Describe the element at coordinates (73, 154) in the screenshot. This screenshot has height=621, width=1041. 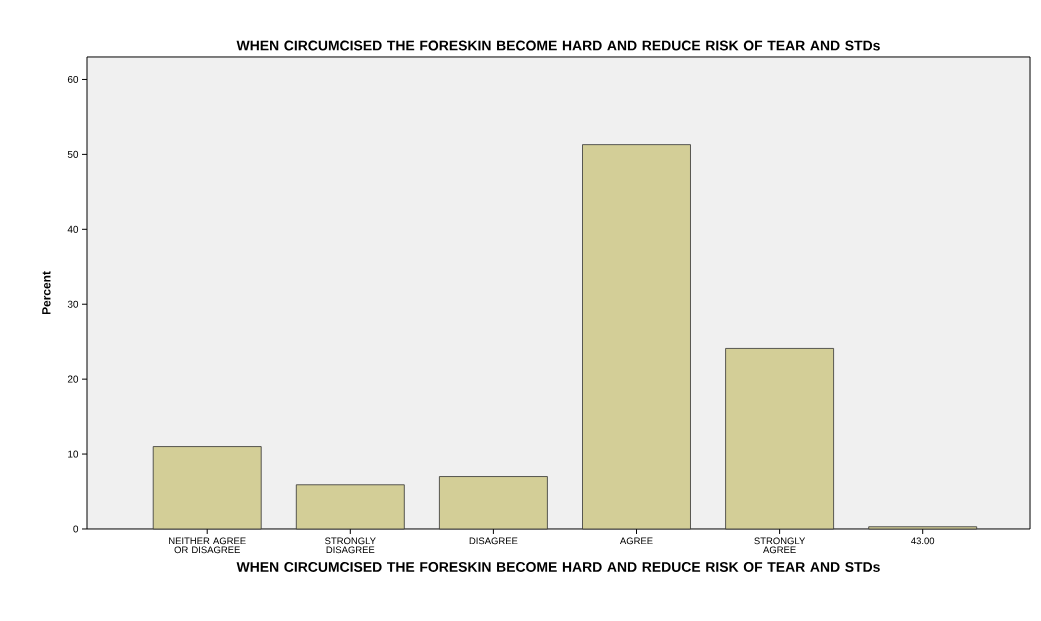
I see `y-tick-label: 50` at that location.